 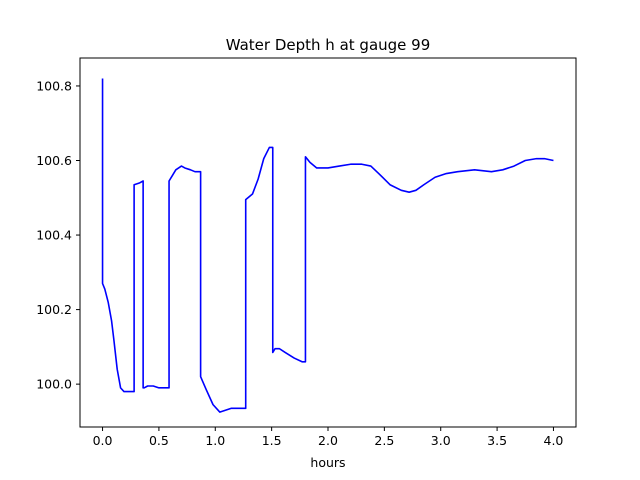 I want to click on x-tick-label: 3.5, so click(x=497, y=440).